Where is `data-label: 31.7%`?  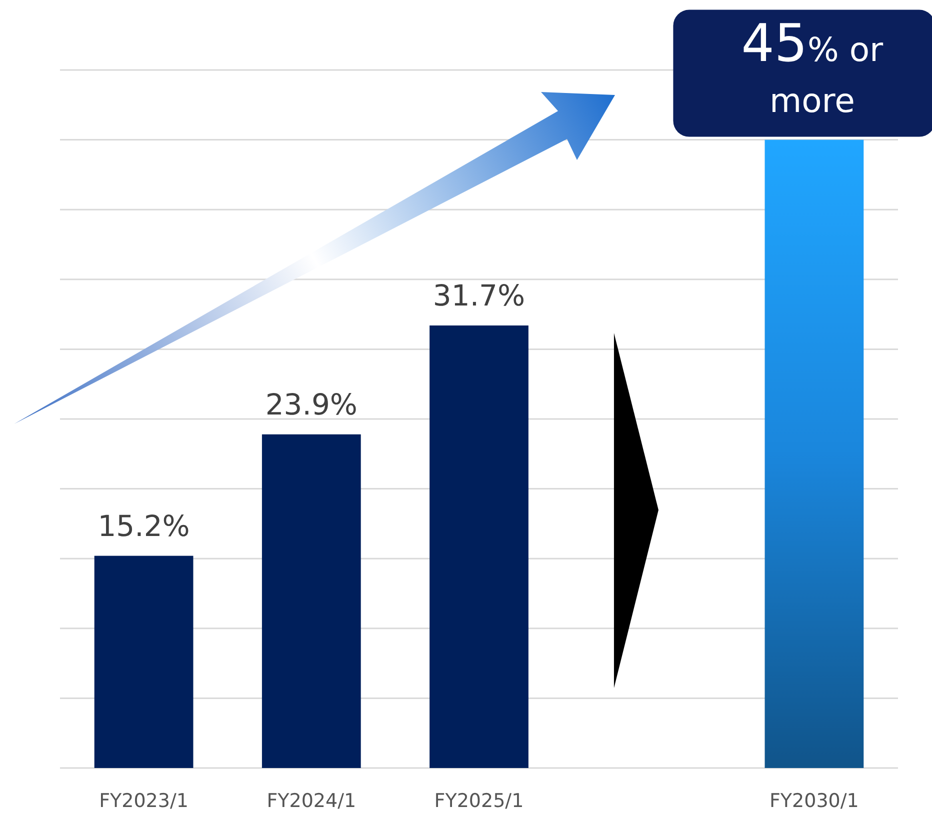 data-label: 31.7% is located at coordinates (479, 295).